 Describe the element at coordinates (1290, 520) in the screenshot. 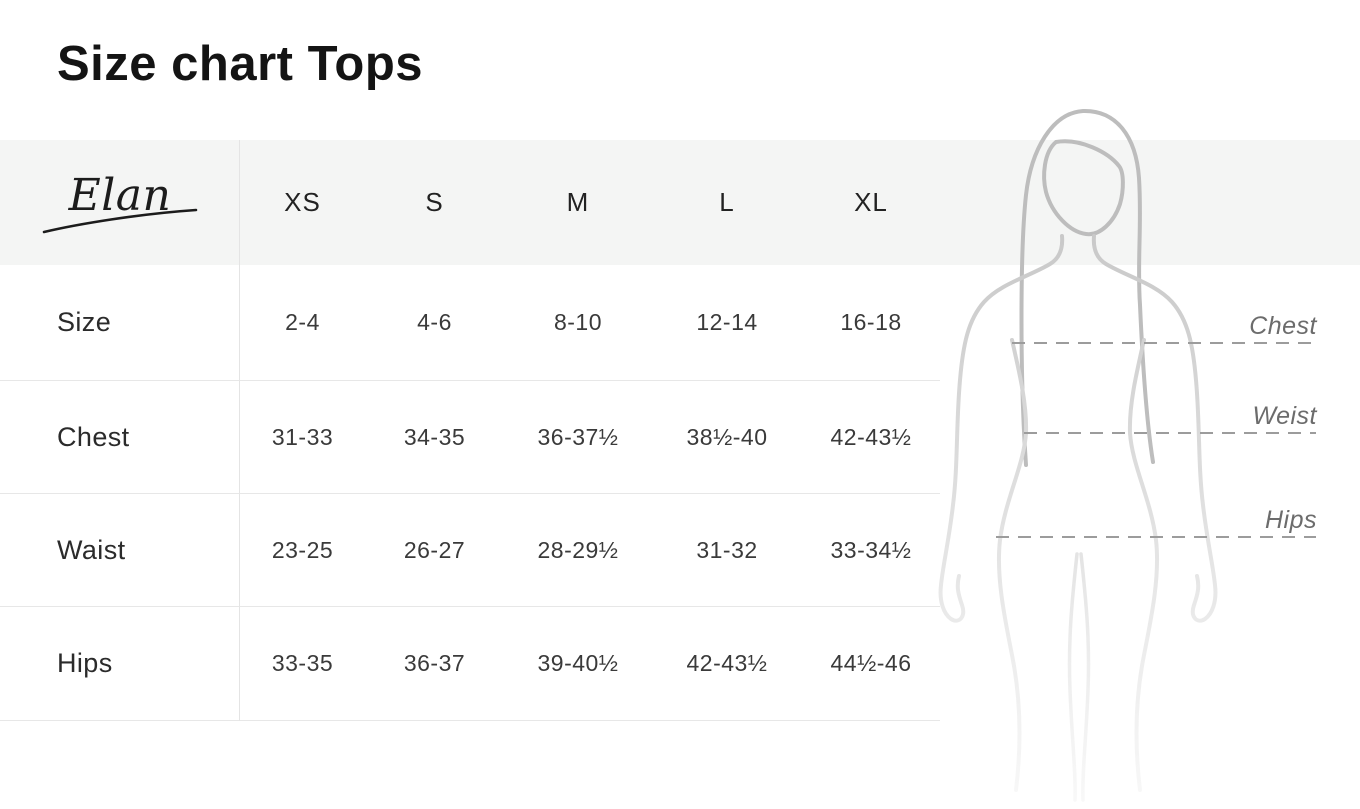

I see `figure-label-hips: Hips` at that location.